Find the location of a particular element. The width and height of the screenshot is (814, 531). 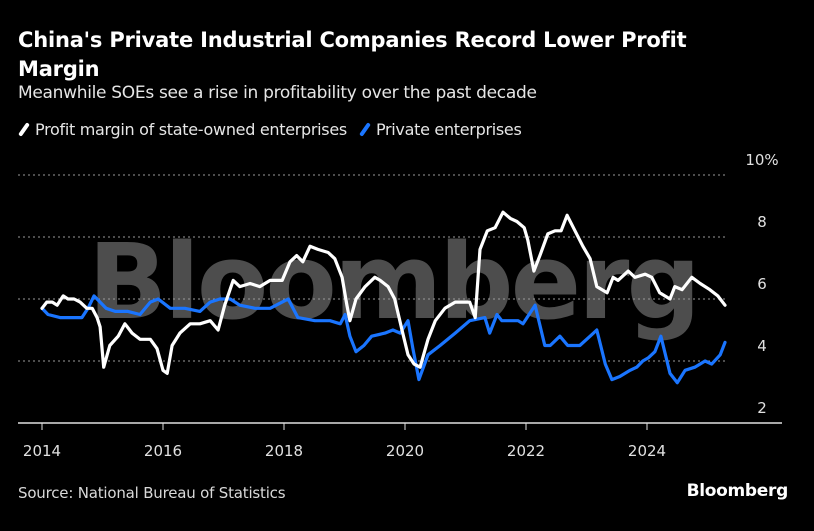

x-tick-label: 2020 is located at coordinates (405, 451).